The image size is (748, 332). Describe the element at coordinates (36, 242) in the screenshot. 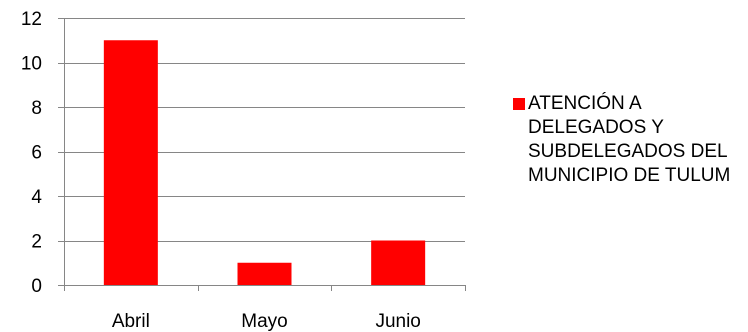

I see `y-tick-label-2: 2` at that location.